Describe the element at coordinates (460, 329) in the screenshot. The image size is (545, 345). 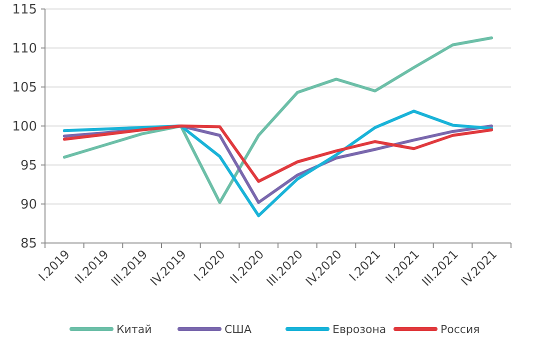
I see `legend-label: Россия` at that location.